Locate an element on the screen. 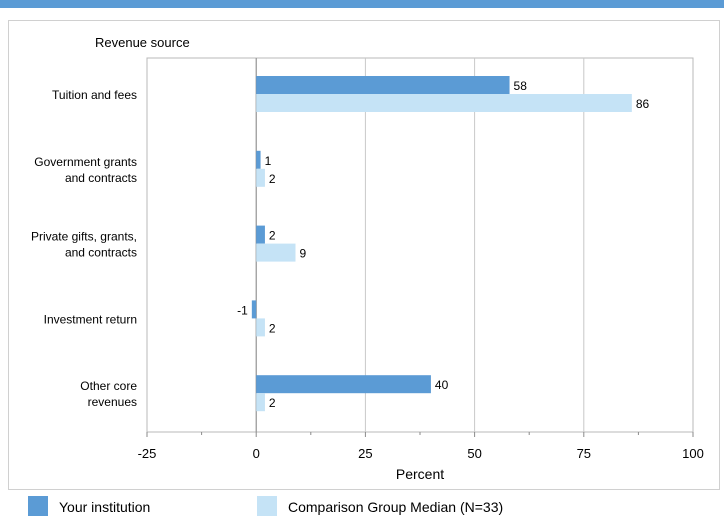 Image resolution: width=724 pixels, height=516 pixels. bar-value-label: 40 is located at coordinates (442, 385).